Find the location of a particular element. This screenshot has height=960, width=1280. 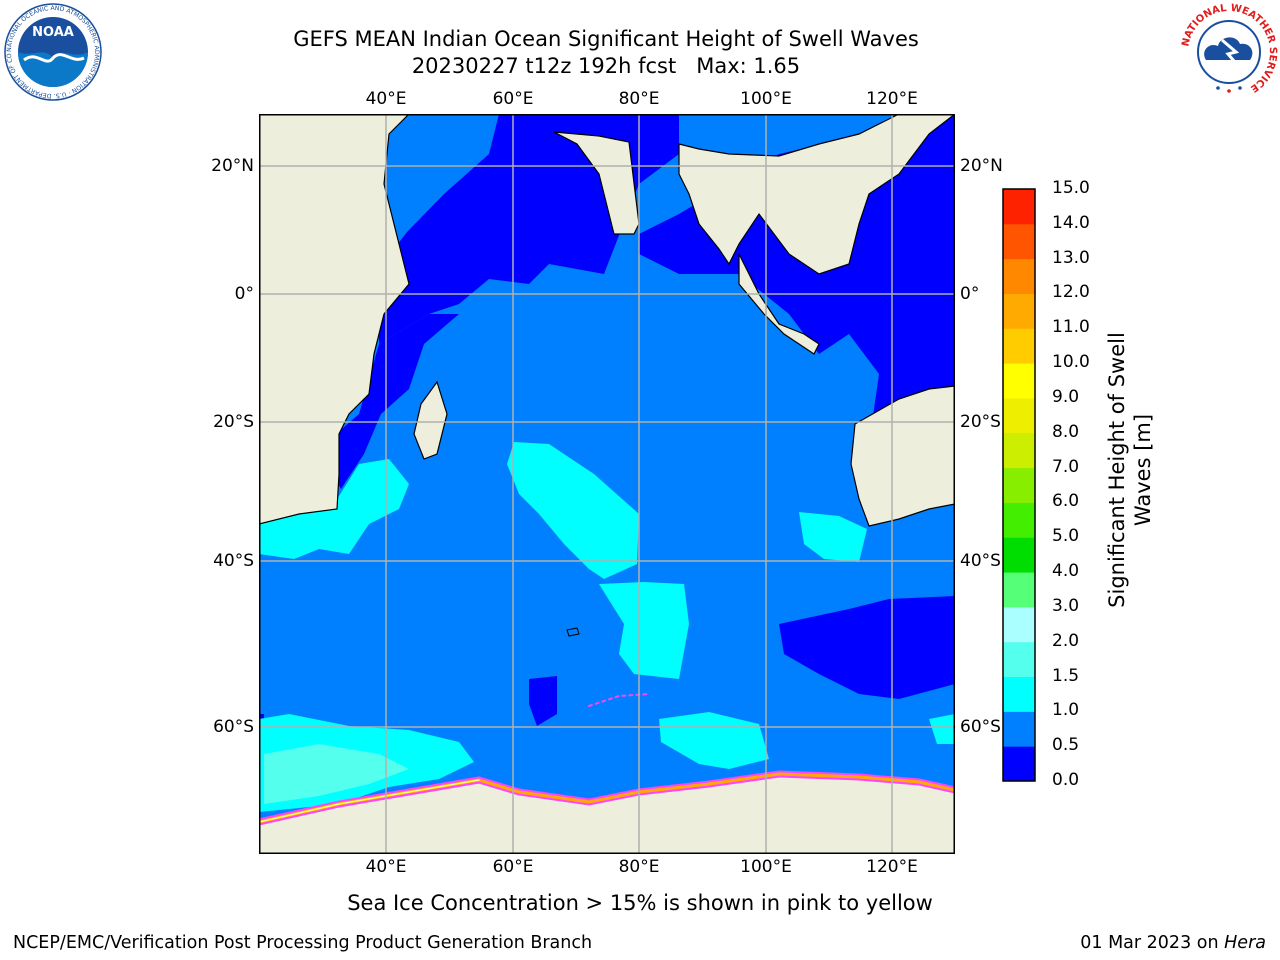

colorbar-tick-label: 7.0 is located at coordinates (1066, 466).